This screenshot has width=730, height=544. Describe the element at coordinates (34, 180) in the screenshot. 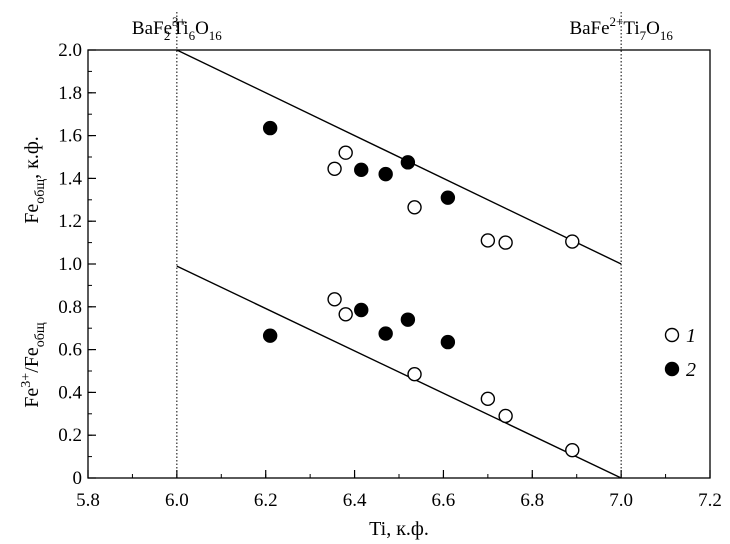

I see `y-axis-label-upper: Feобщ, к.ф.` at that location.